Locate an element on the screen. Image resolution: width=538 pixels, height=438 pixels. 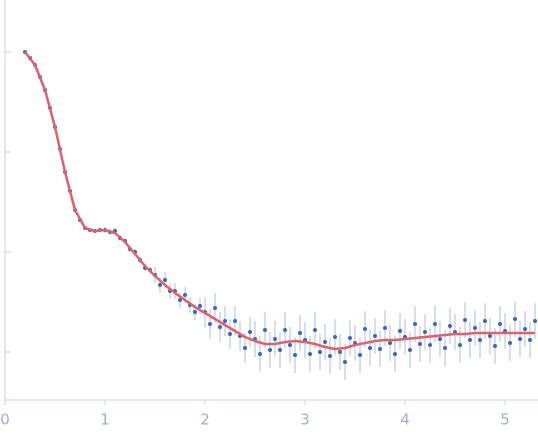
x-tick-label: 4 is located at coordinates (405, 420).